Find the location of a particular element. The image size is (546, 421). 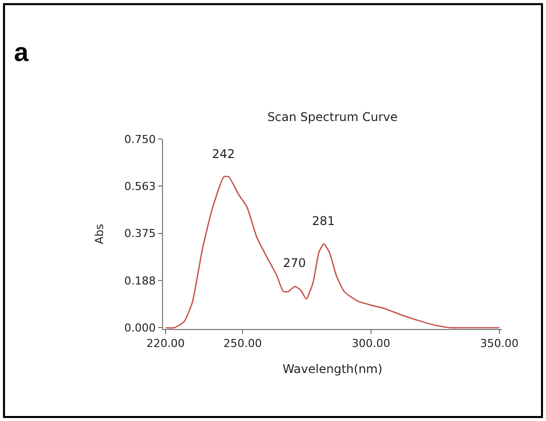

y-tick-label: 0.375 is located at coordinates (140, 233).